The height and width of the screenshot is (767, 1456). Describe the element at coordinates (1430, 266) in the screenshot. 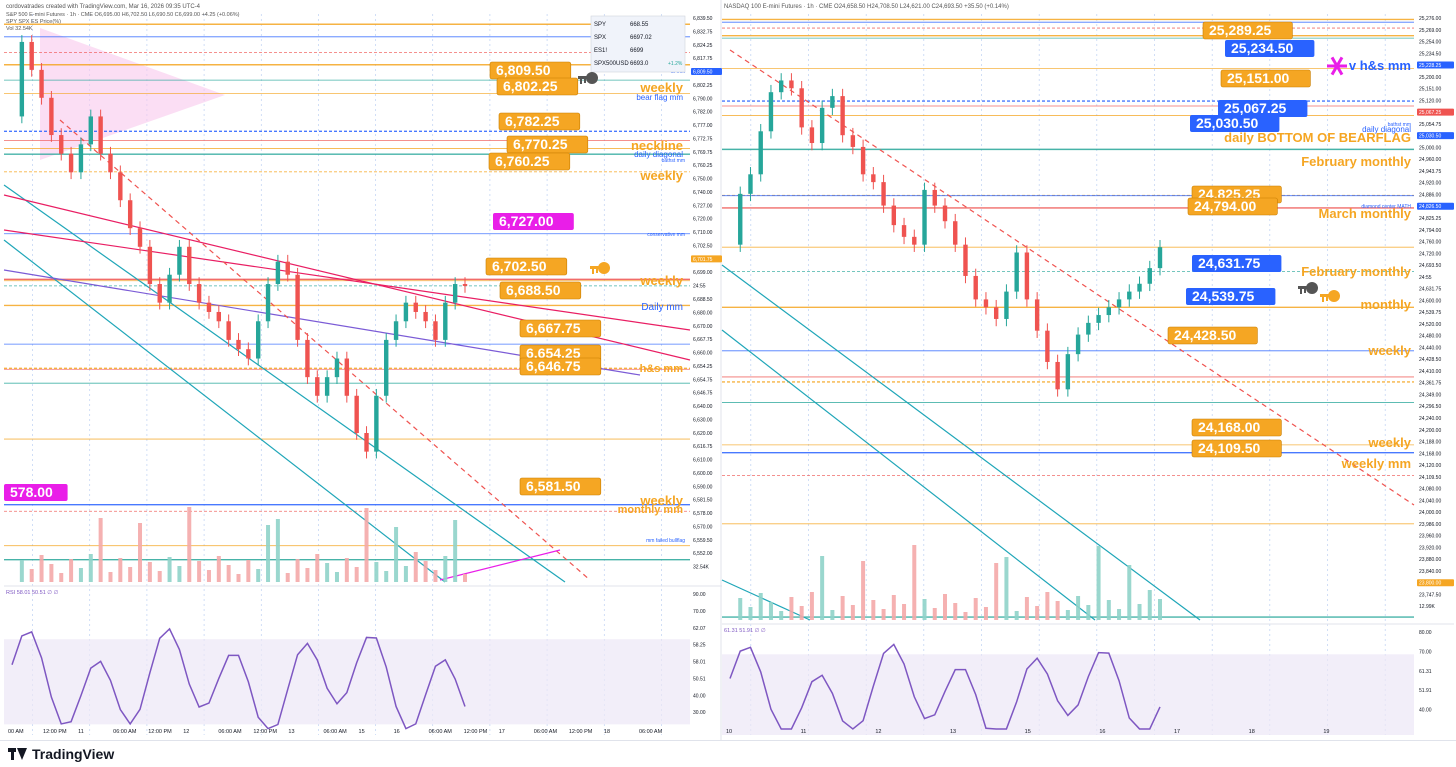

I see `axis-tick-label: 24,693.50` at that location.